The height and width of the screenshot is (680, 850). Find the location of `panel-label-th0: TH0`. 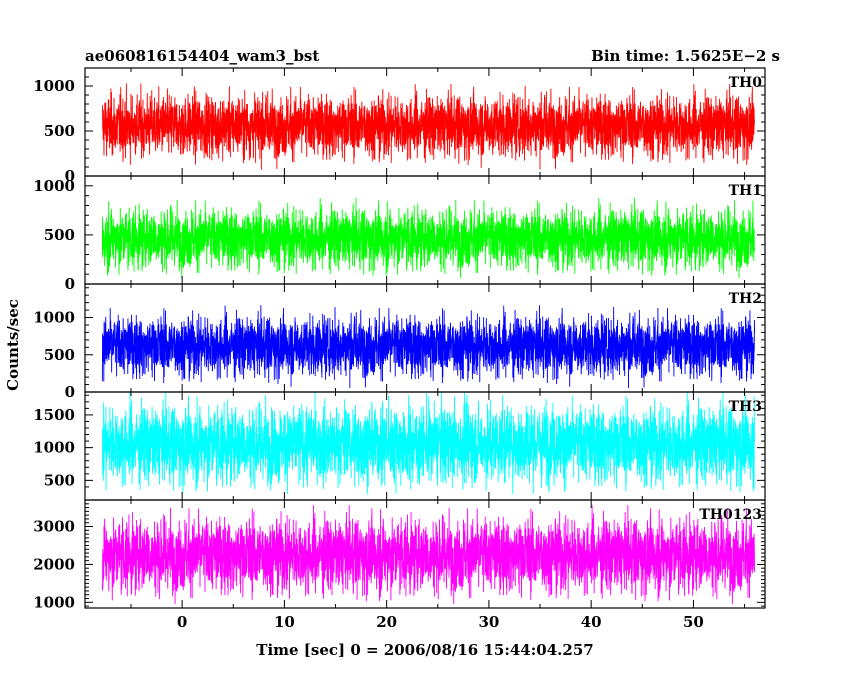

panel-label-th0: TH0 is located at coordinates (746, 83).